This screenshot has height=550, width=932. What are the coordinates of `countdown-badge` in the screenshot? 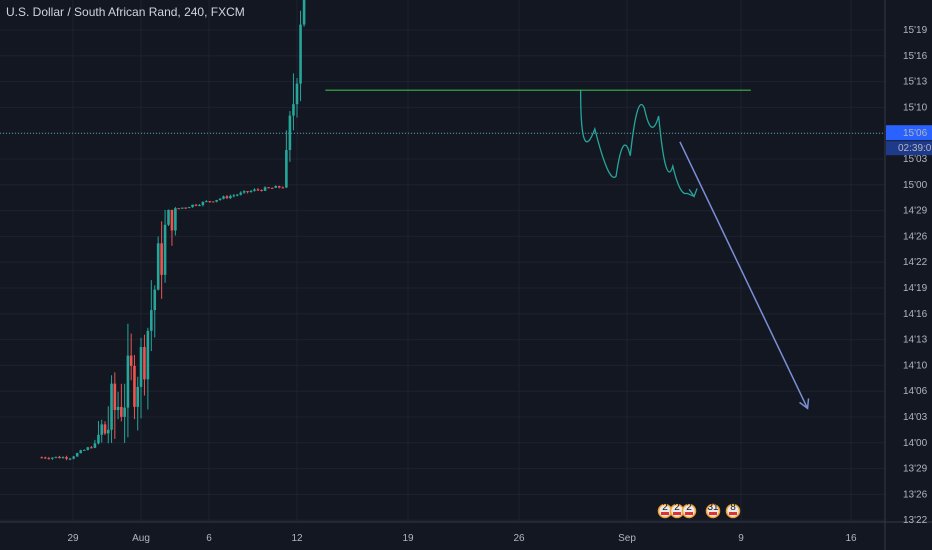 It's located at (909, 148).